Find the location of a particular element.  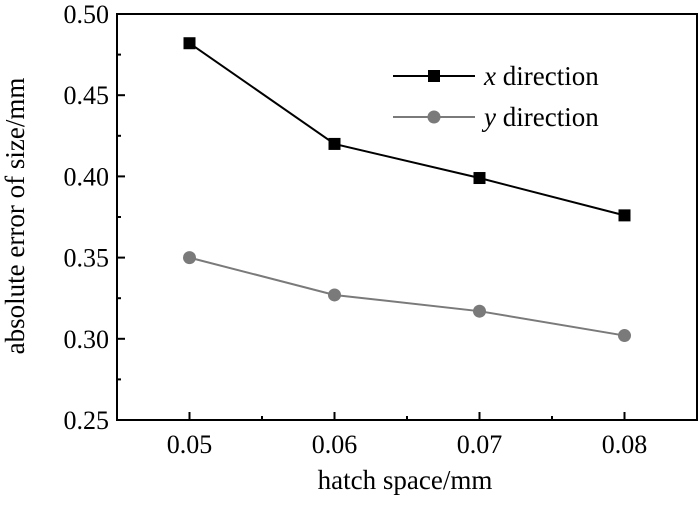

x-axis-title: hatch space/mm is located at coordinates (405, 480).